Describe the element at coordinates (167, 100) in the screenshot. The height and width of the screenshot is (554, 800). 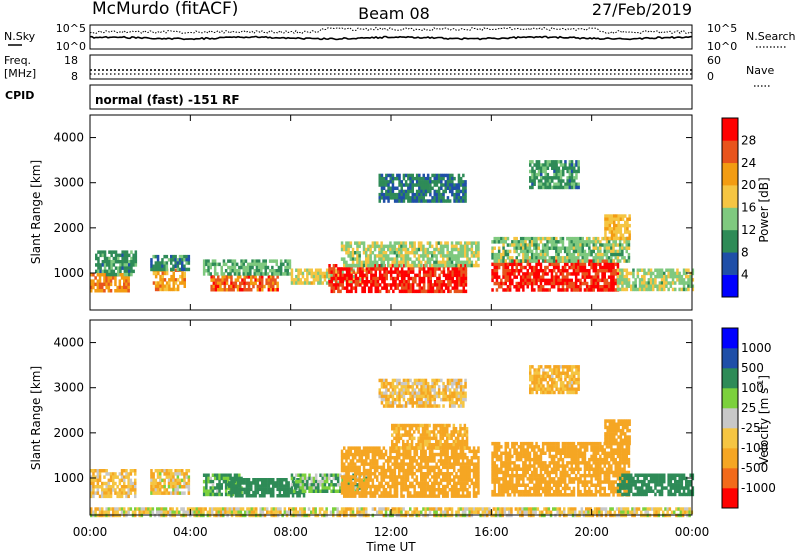
I see `cpid-mode-text: normal (fast) -151 RF` at that location.